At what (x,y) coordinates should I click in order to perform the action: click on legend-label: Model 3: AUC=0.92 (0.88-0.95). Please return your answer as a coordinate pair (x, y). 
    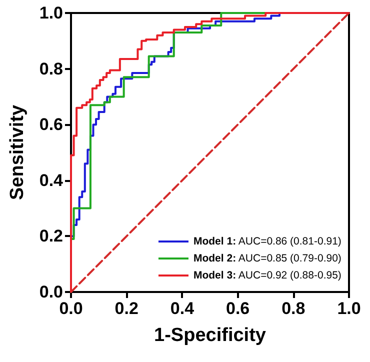
    Looking at the image, I should click on (267, 276).